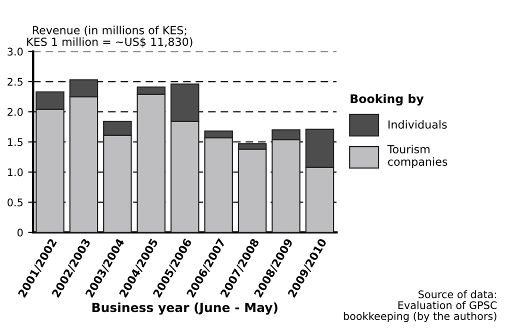 The image size is (510, 332). I want to click on y-tick-label: 1.5, so click(15, 142).